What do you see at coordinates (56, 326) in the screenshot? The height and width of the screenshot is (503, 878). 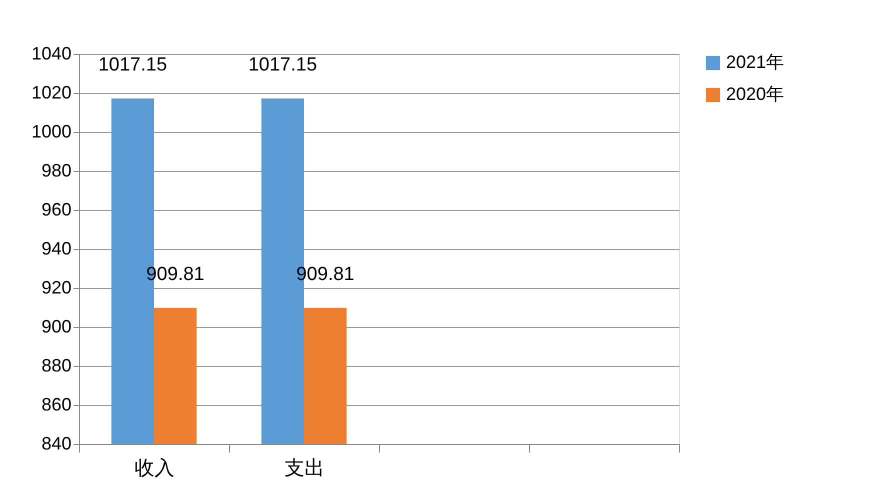 I see `y-tick-label: 900` at bounding box center [56, 326].